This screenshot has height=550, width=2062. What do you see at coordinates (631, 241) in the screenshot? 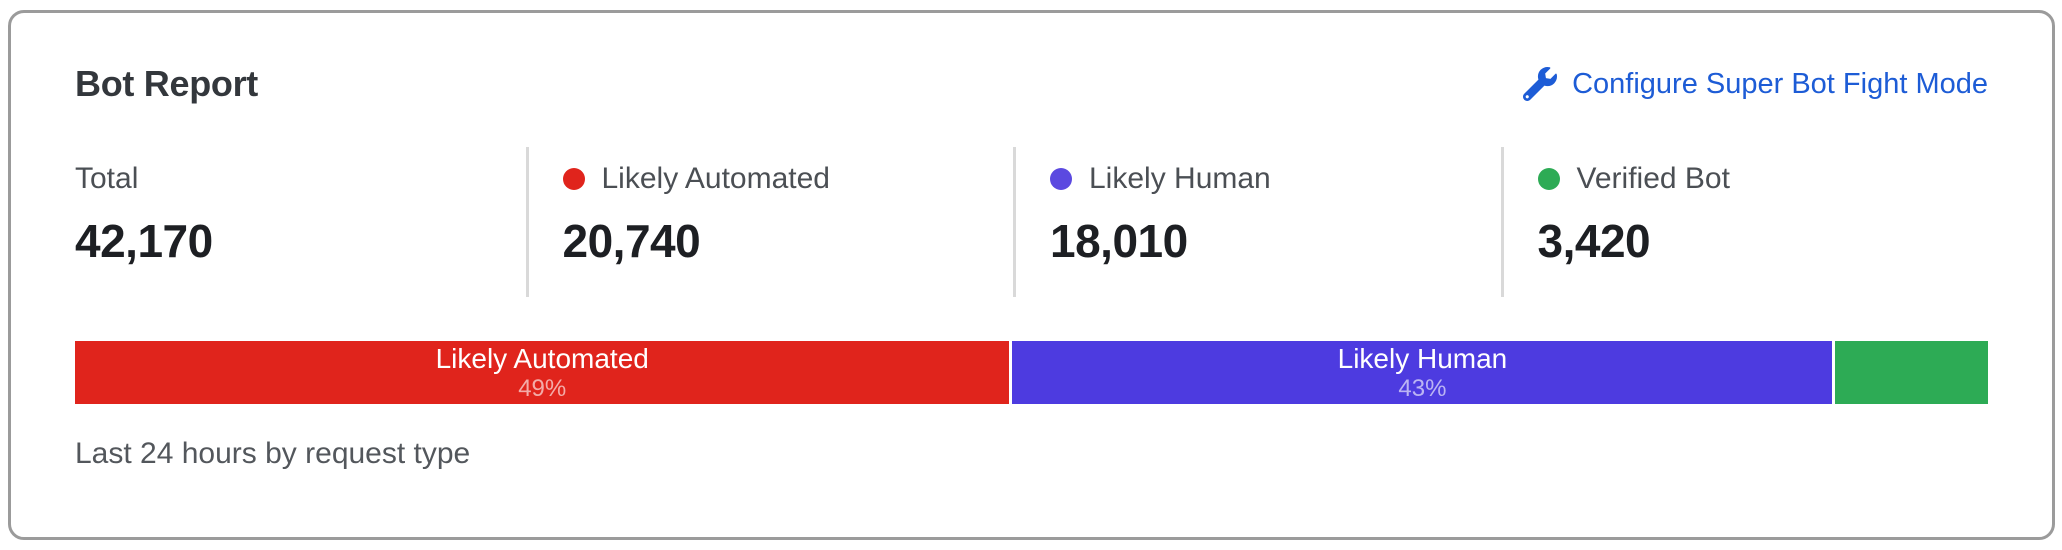
I see `stat-value: 20,740` at bounding box center [631, 241].